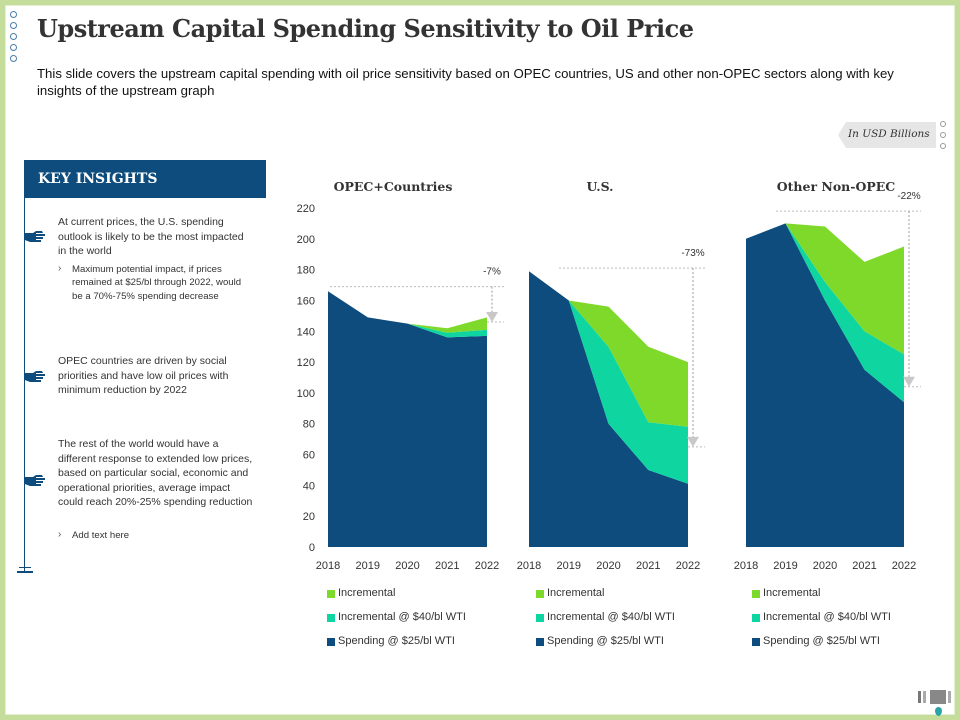  What do you see at coordinates (309, 517) in the screenshot?
I see `y-tick-label: 20` at bounding box center [309, 517].